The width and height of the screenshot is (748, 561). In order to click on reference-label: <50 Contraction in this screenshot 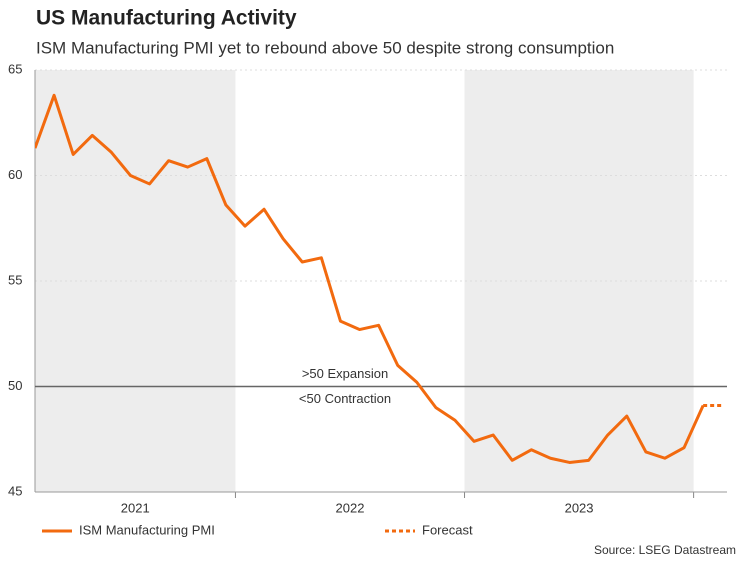, I will do `click(345, 398)`.